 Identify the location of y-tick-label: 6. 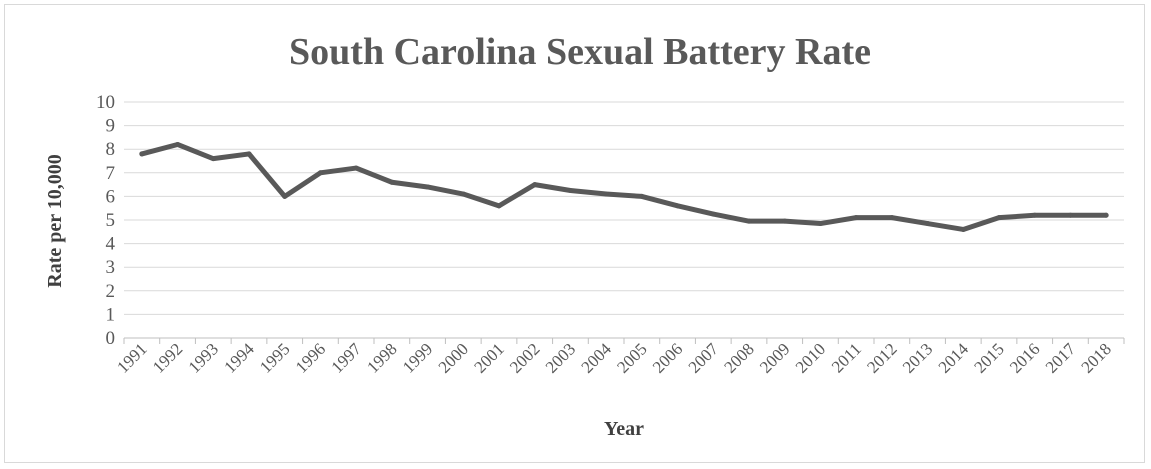
(111, 196).